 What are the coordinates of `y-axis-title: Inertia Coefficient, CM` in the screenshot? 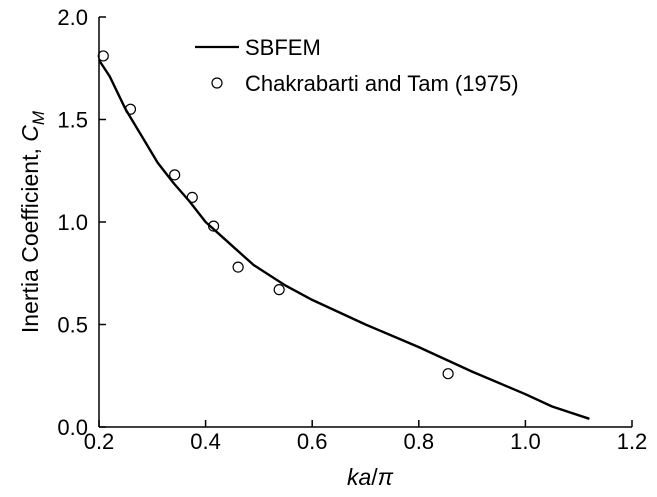 It's located at (32, 221).